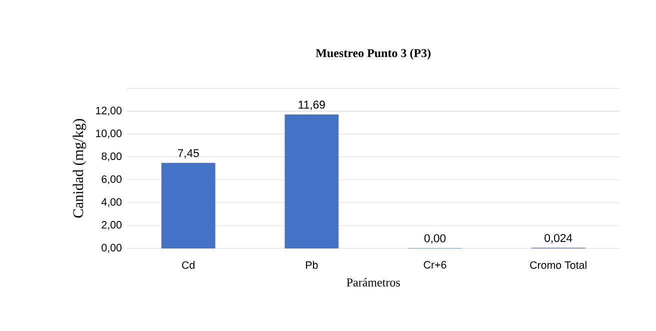  I want to click on x-tick-label: Cd, so click(188, 265).